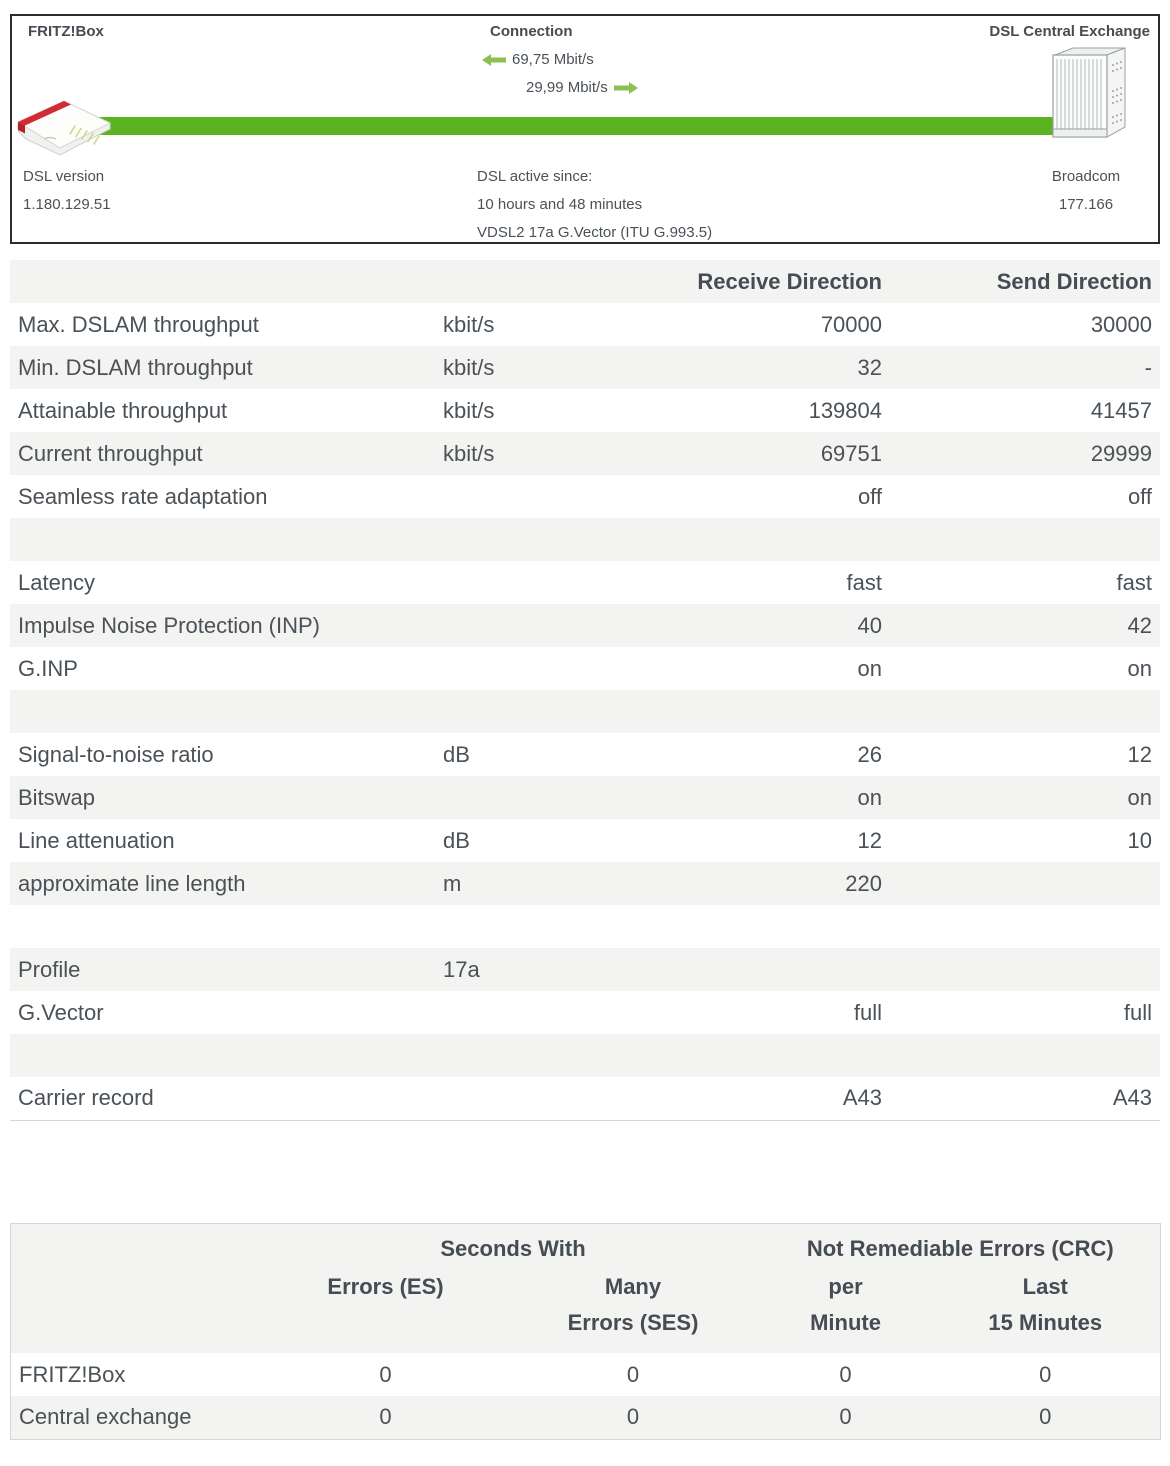 The image size is (1170, 1466). I want to click on fritzbox-router-image, so click(64, 128).